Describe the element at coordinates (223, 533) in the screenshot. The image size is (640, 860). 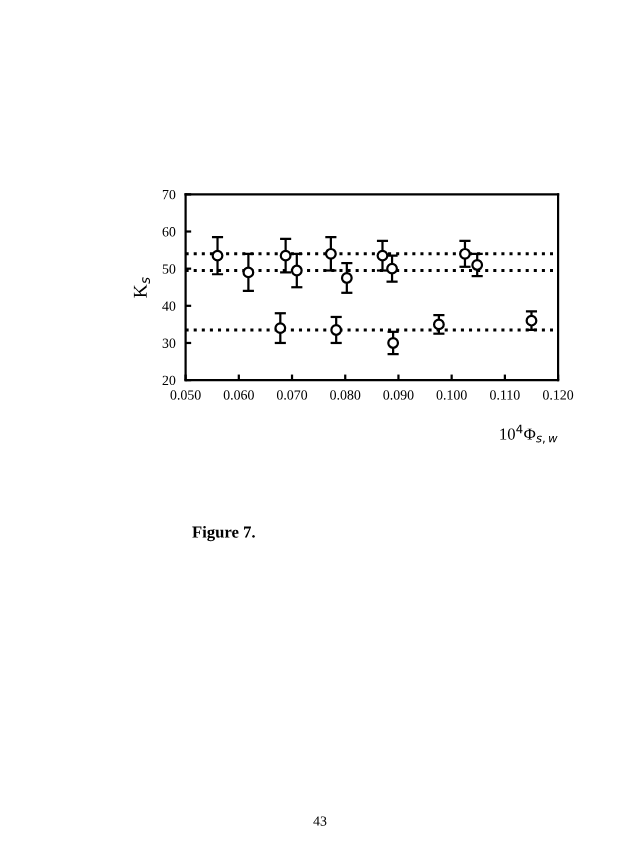
I see `caption: Figure 7.` at that location.